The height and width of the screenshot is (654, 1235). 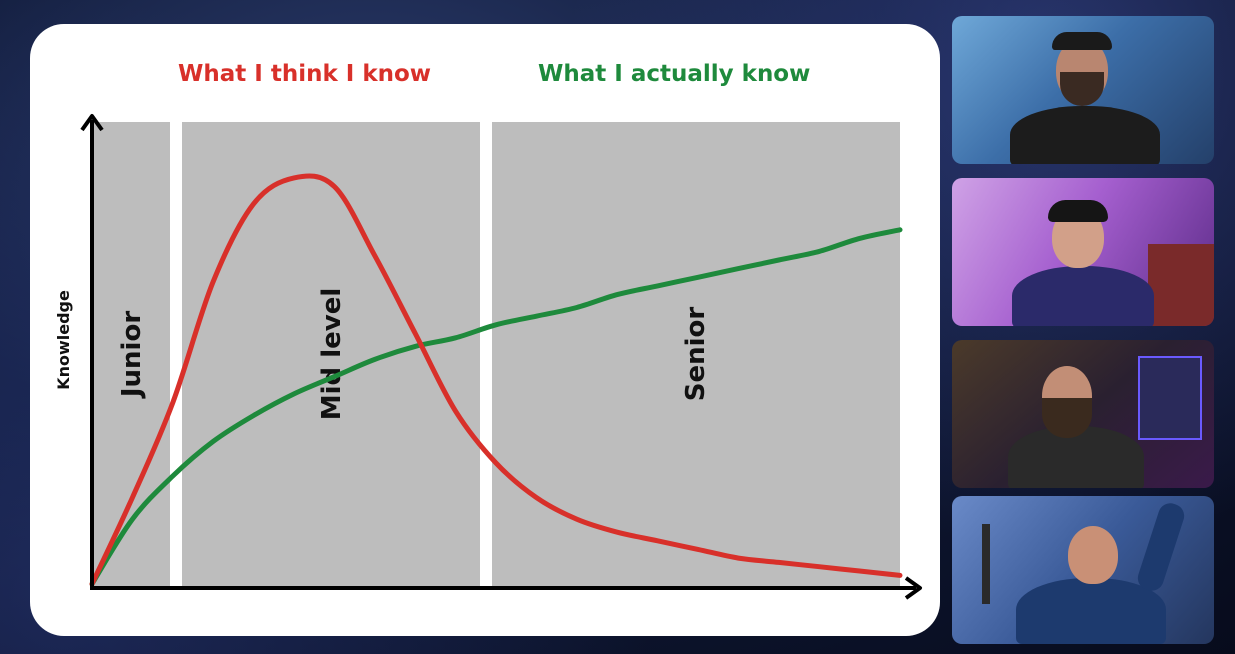 What do you see at coordinates (92, 123) in the screenshot?
I see `y-axis-arrow` at bounding box center [92, 123].